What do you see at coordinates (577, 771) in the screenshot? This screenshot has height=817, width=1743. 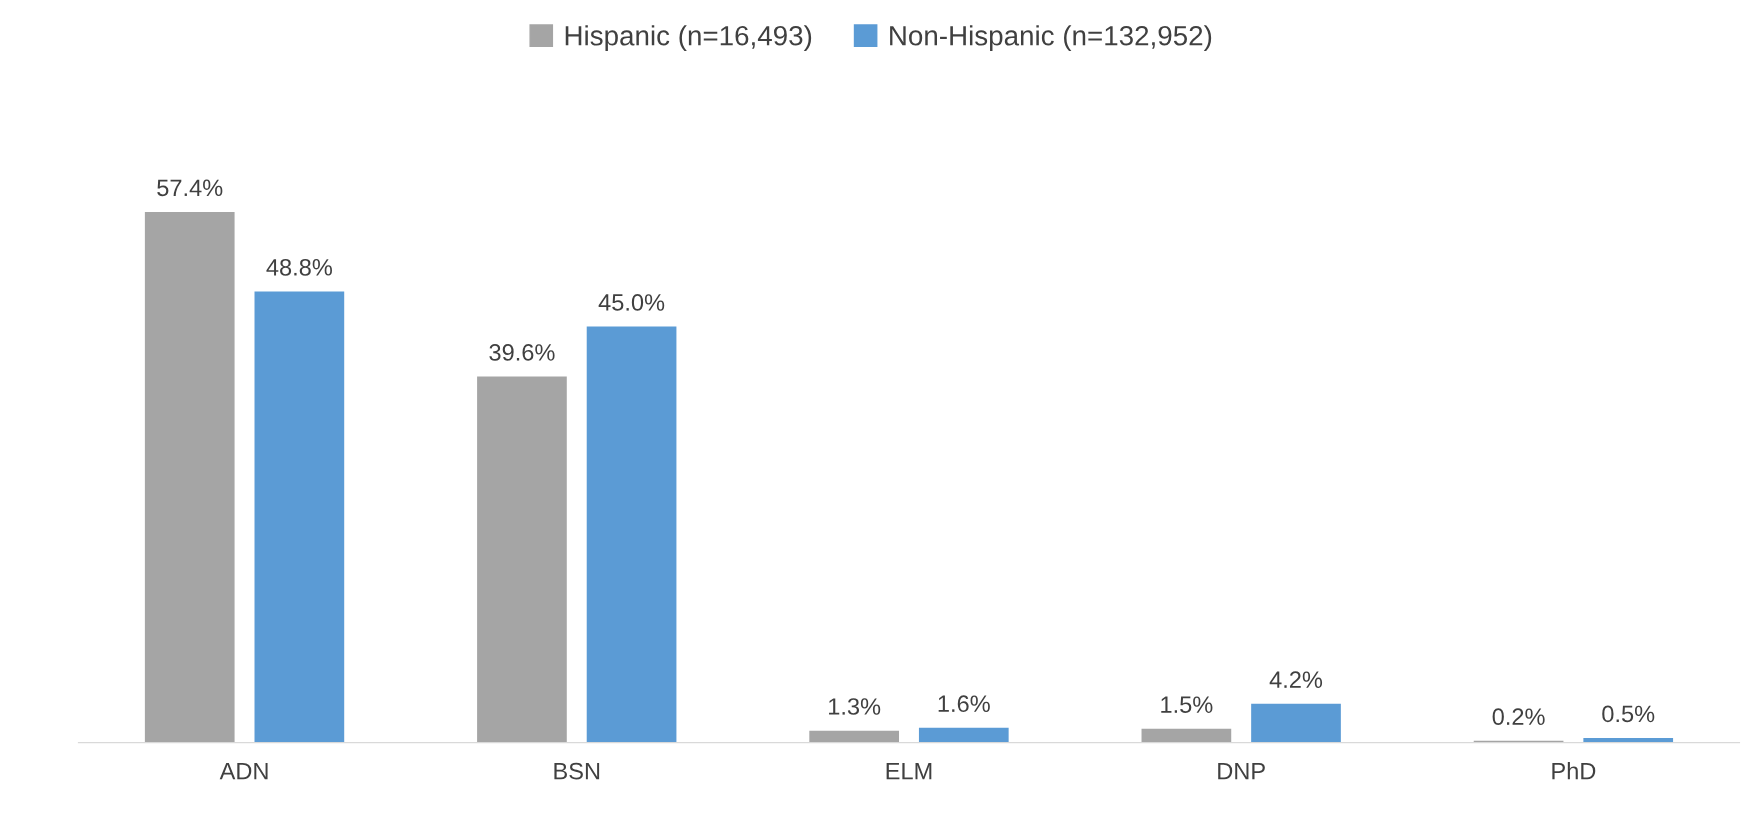 I see `x-tick-label: BSN` at bounding box center [577, 771].